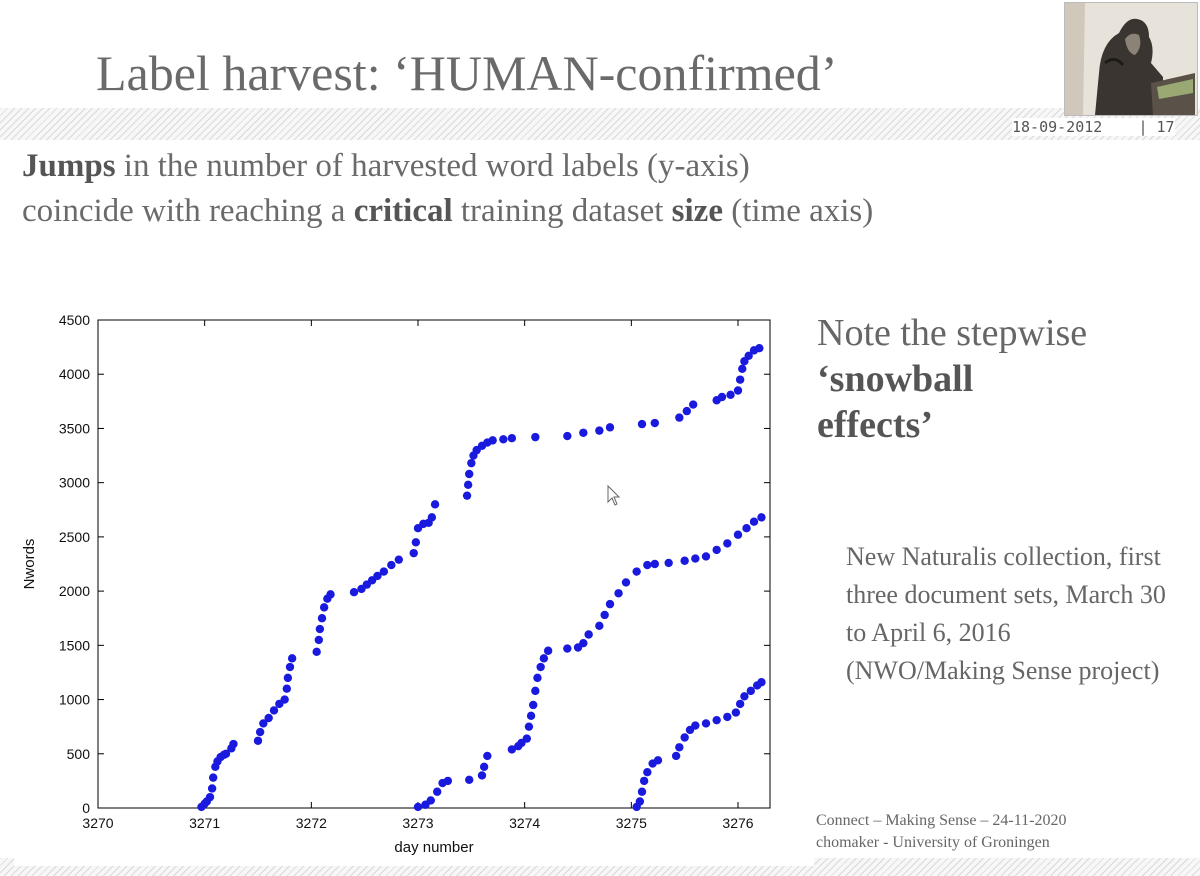 This screenshot has width=1200, height=876. Describe the element at coordinates (895, 379) in the screenshot. I see `note-line-2: ‘snowball` at that location.